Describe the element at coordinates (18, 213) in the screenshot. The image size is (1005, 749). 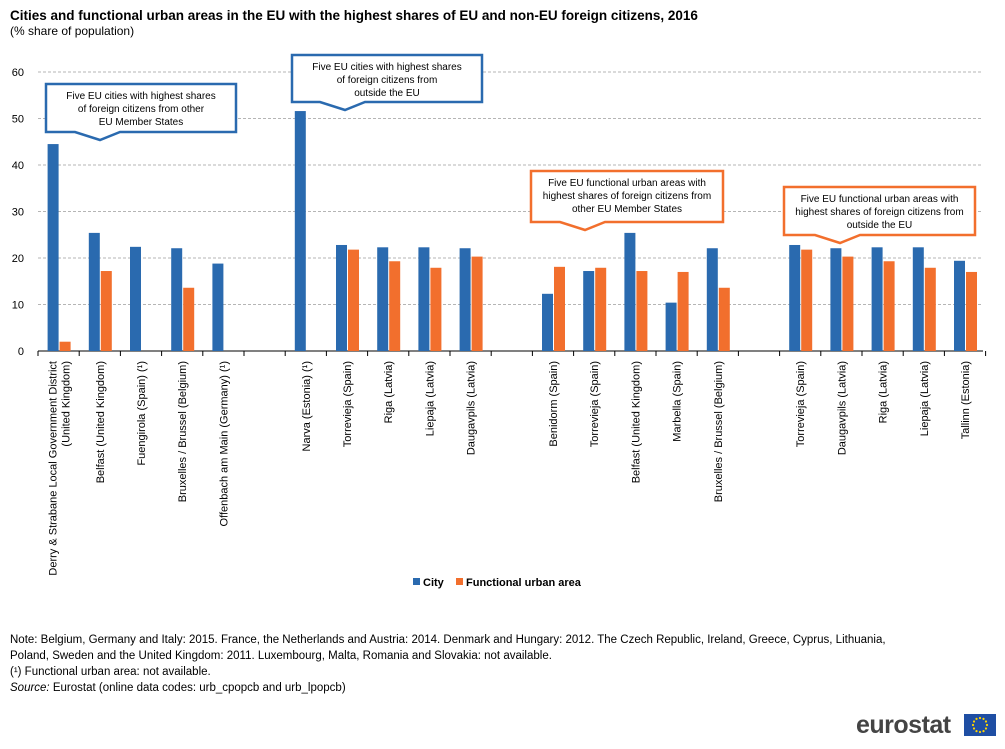
I see `y-tick-label: 30` at that location.